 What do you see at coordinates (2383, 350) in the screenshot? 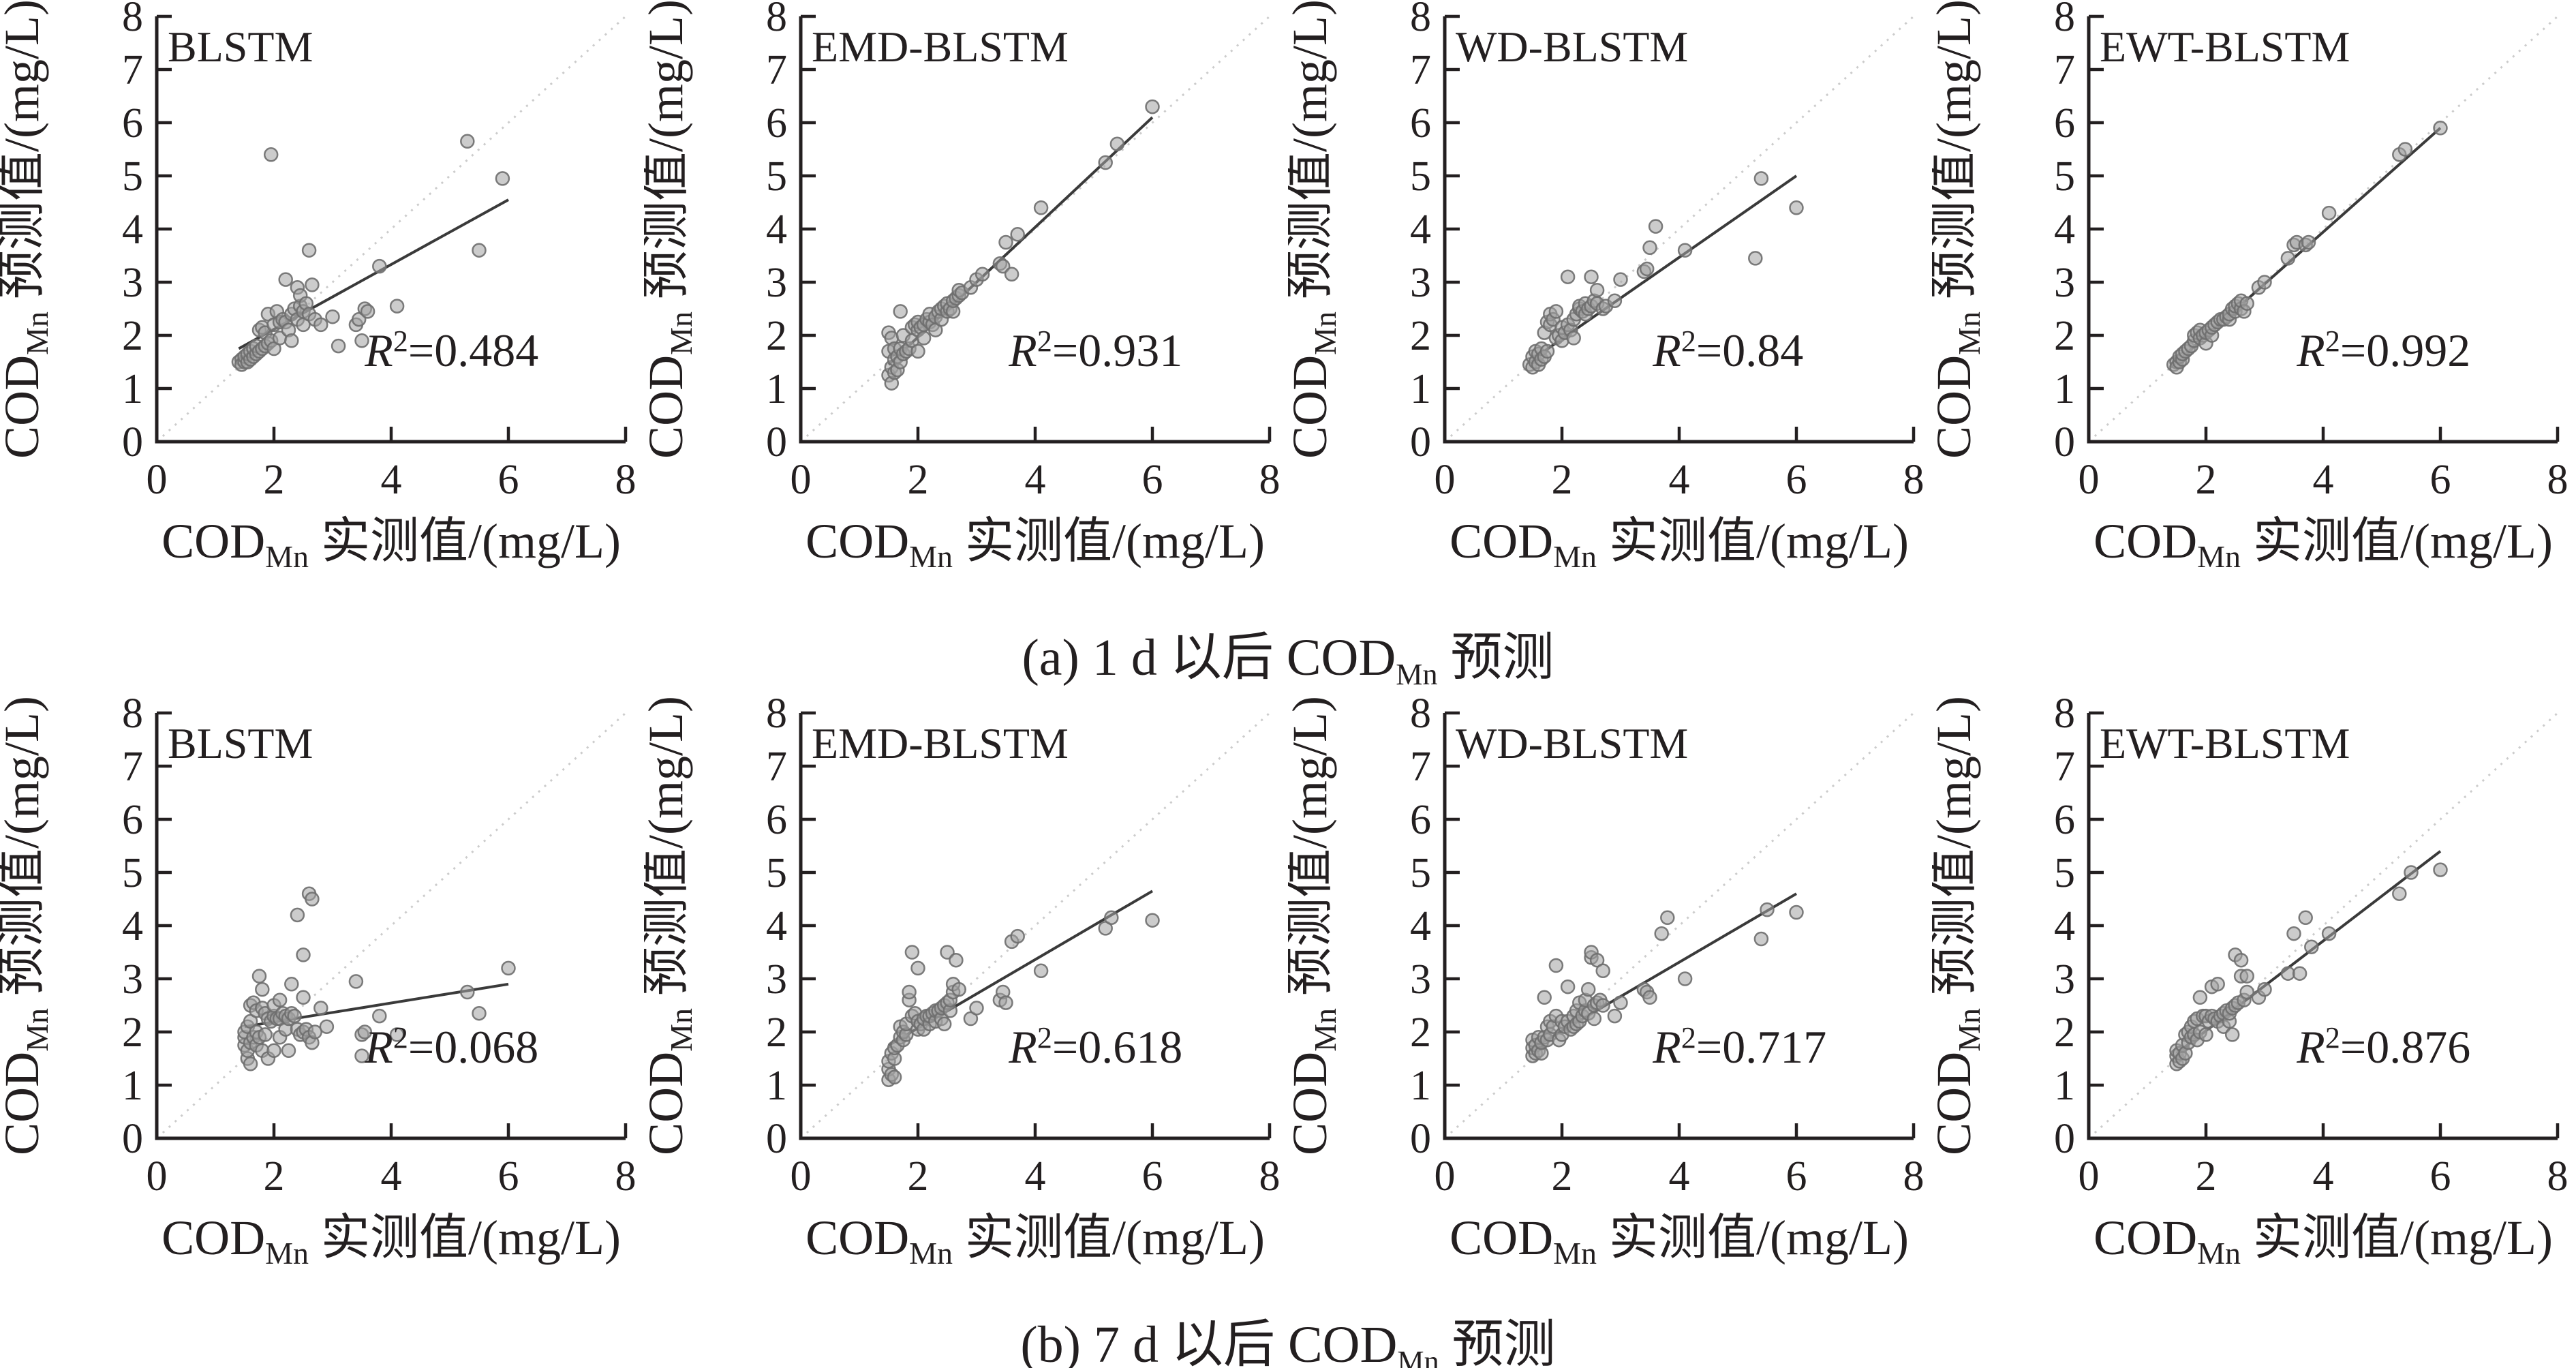
I see `r-squared-annotation: R2=0.992` at bounding box center [2383, 350].